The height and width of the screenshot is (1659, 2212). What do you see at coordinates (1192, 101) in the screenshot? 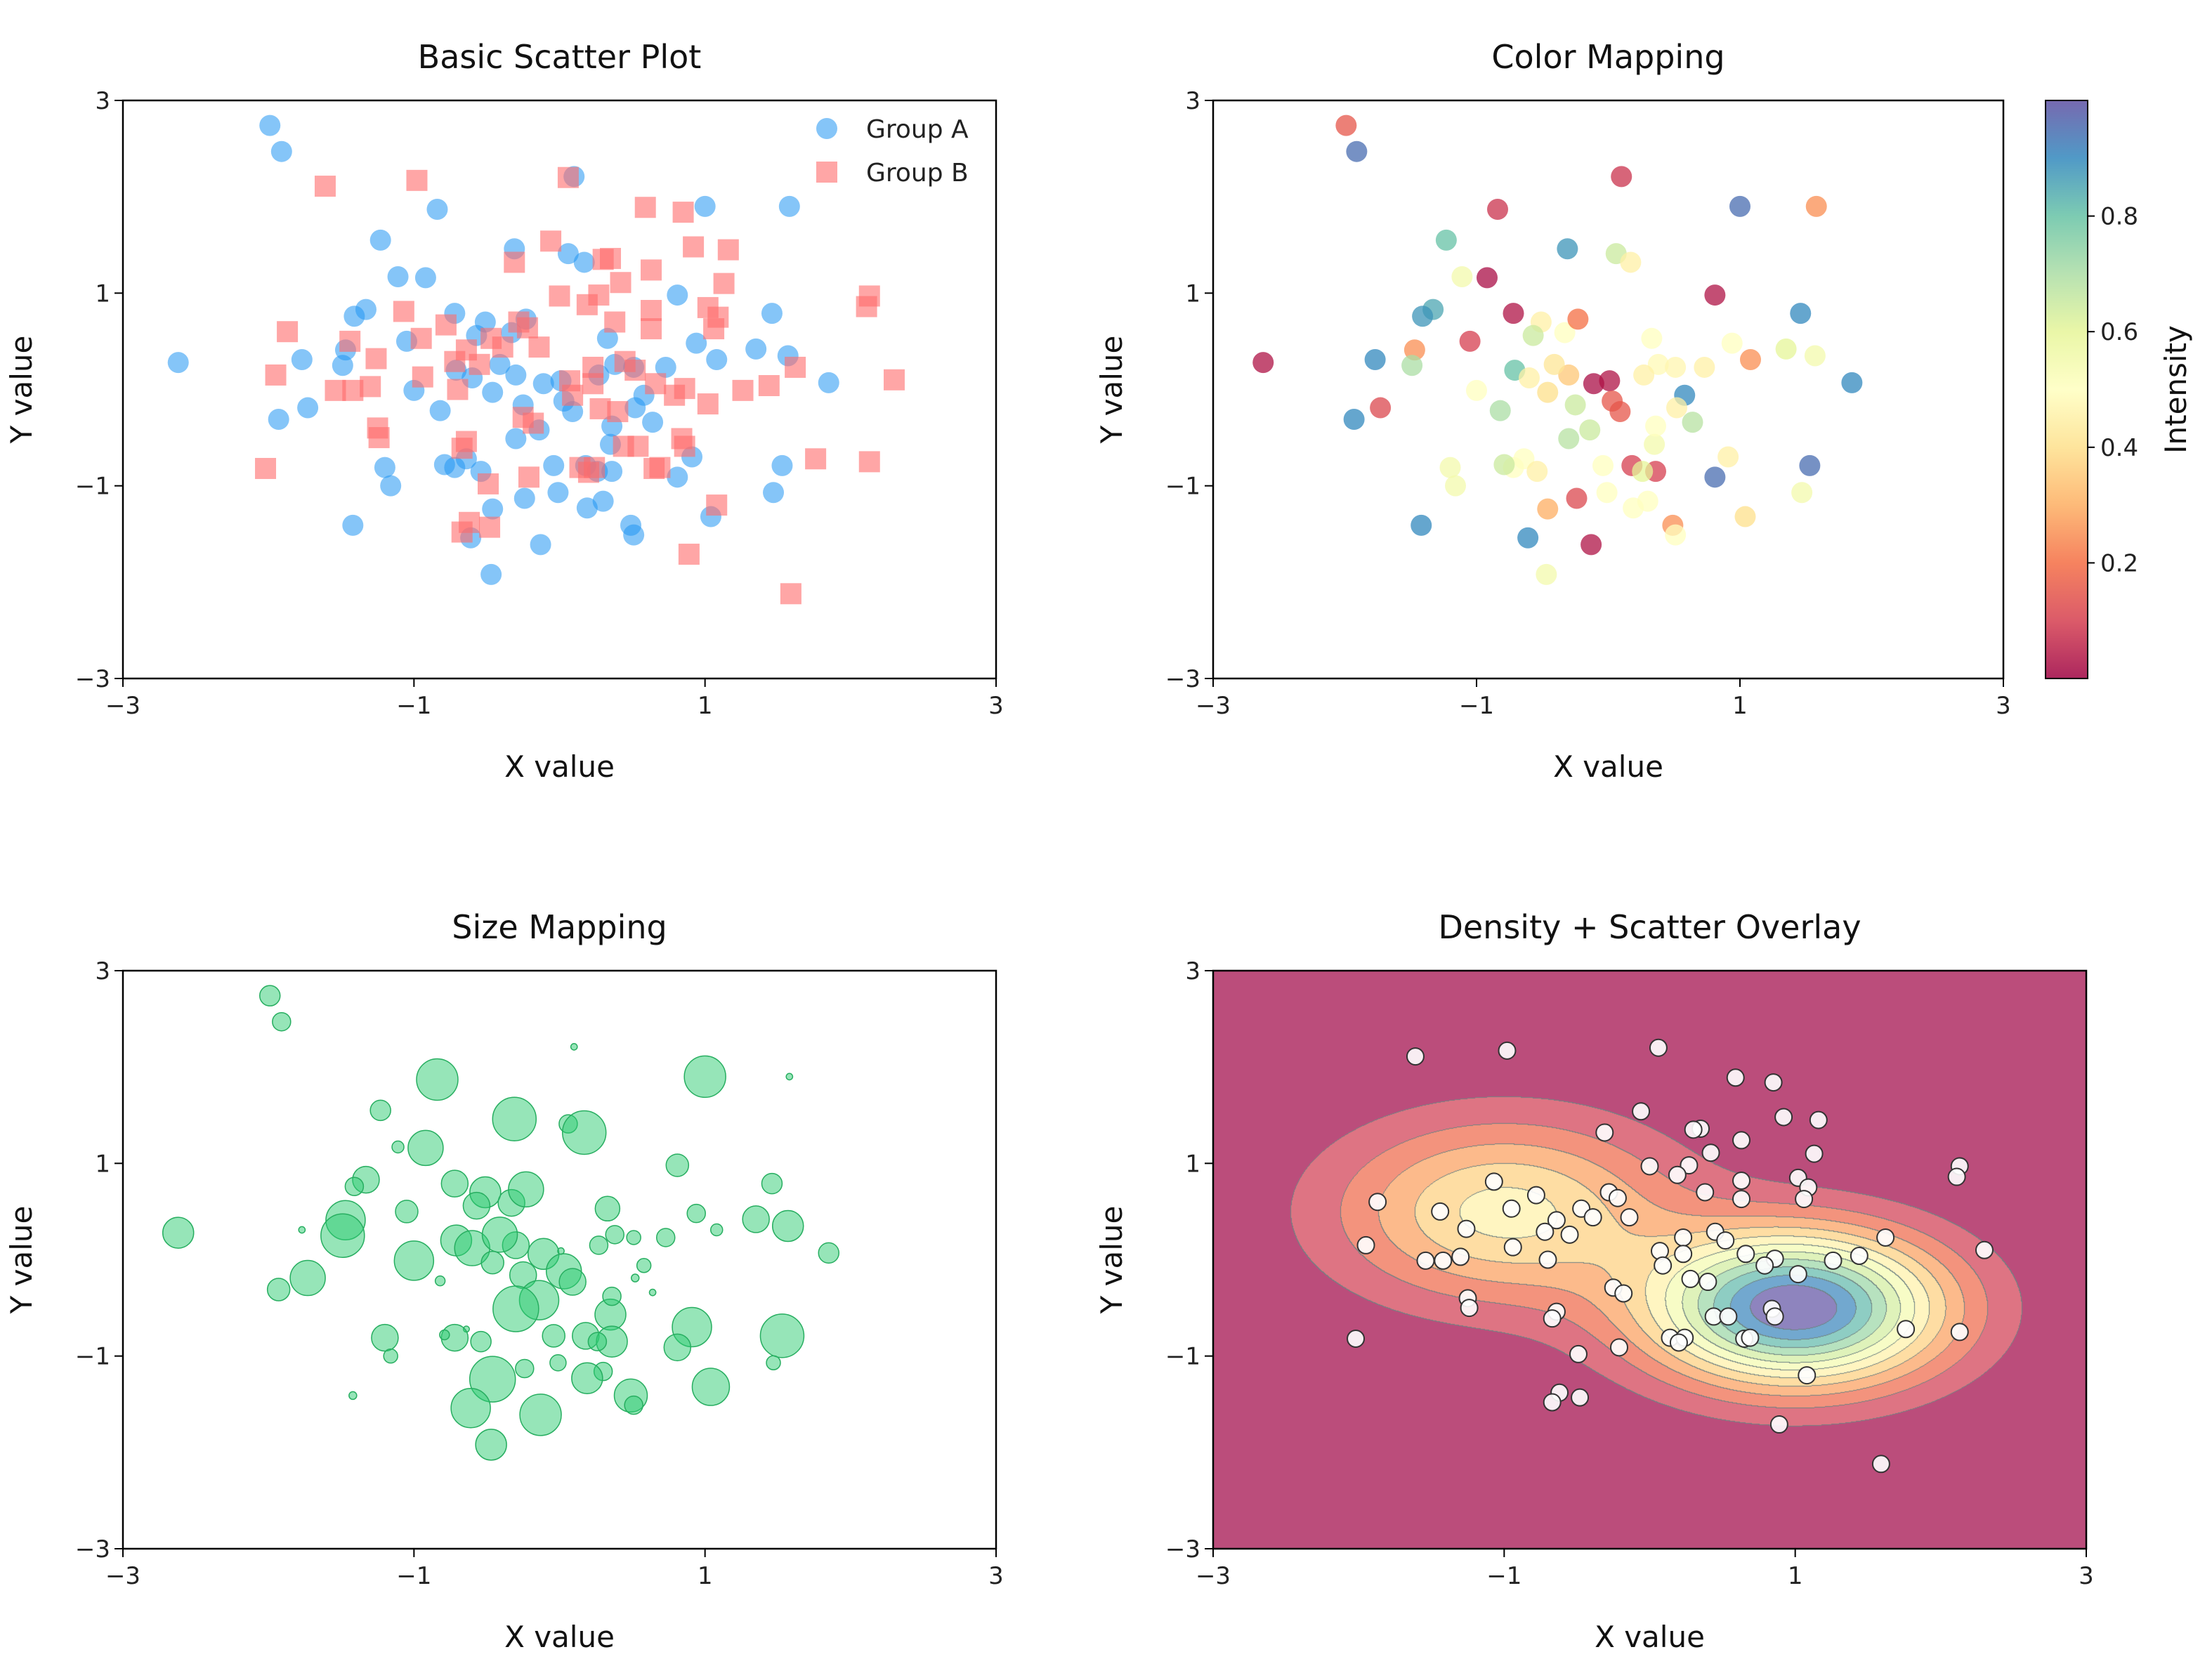
I see `y-tick-label: 3` at bounding box center [1192, 101].